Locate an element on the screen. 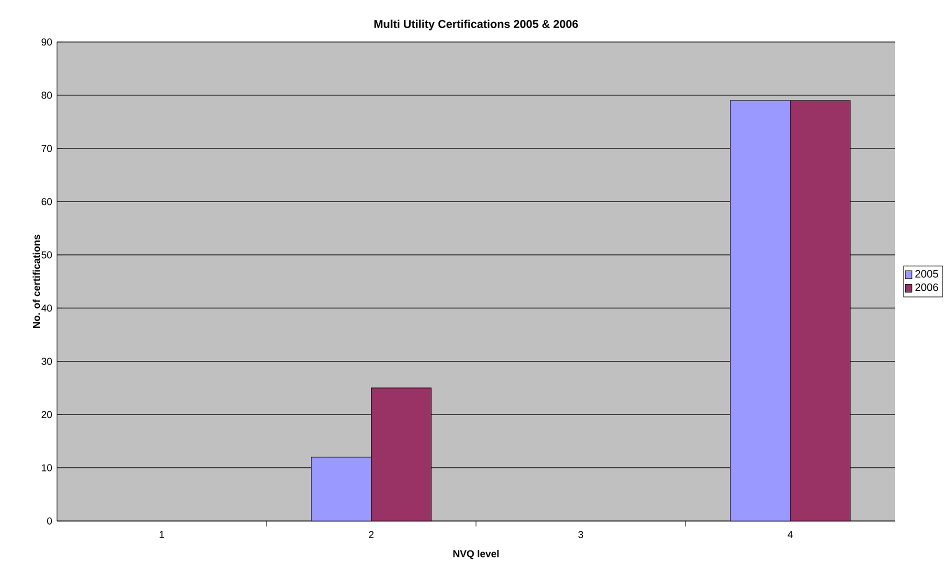 This screenshot has width=952, height=570. y-tick-label: 80 is located at coordinates (47, 95).